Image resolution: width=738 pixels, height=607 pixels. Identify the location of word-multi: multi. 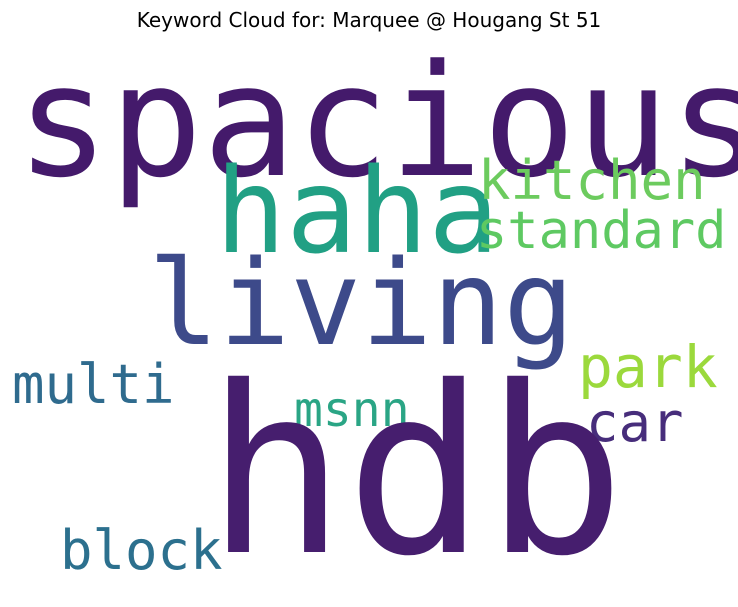
(93, 384).